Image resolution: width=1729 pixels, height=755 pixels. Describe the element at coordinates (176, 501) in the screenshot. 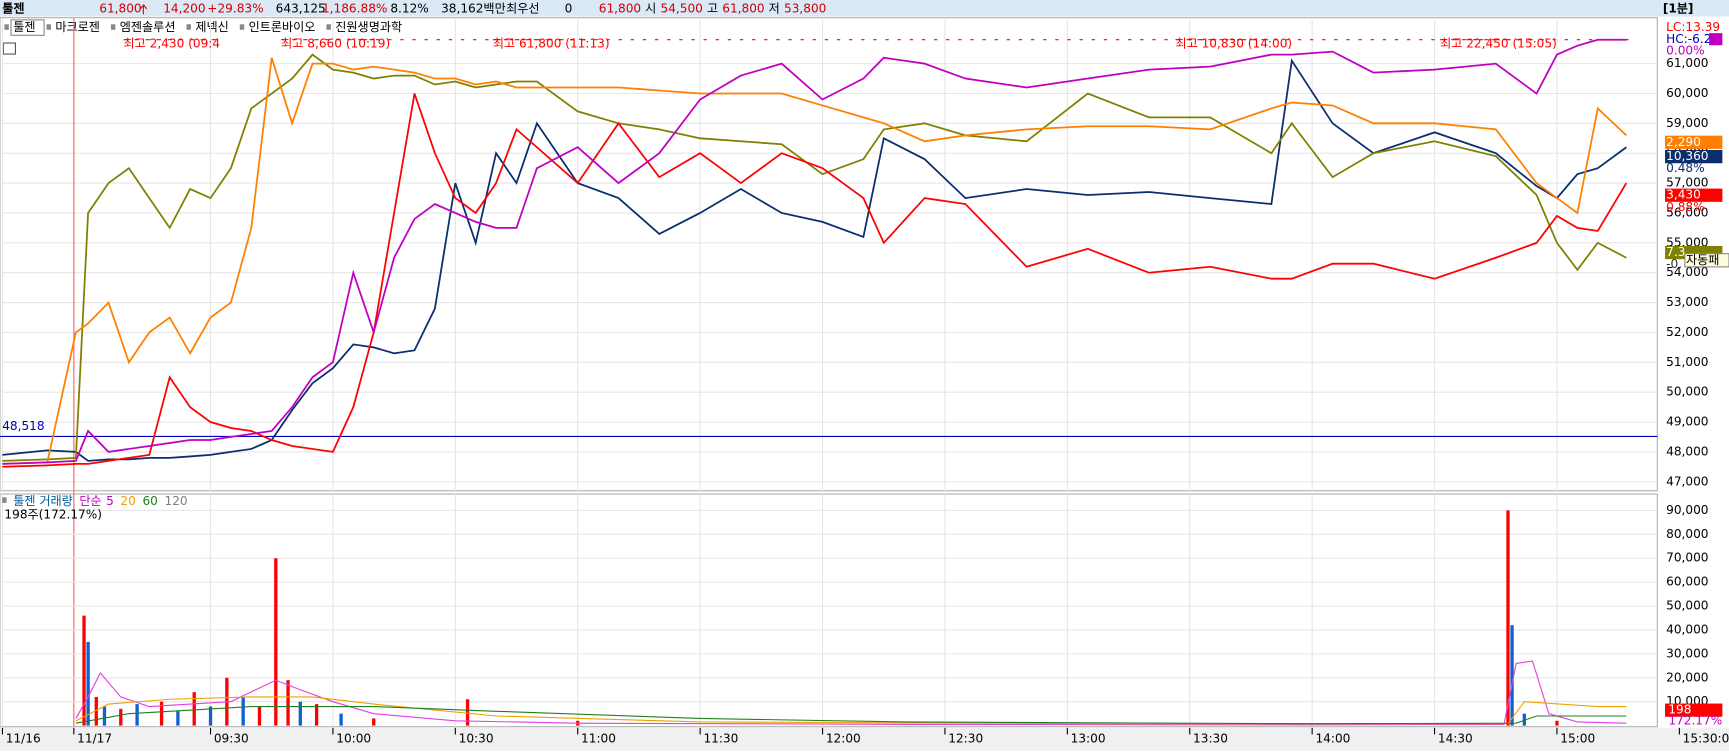

I see `ma-period: 120` at that location.